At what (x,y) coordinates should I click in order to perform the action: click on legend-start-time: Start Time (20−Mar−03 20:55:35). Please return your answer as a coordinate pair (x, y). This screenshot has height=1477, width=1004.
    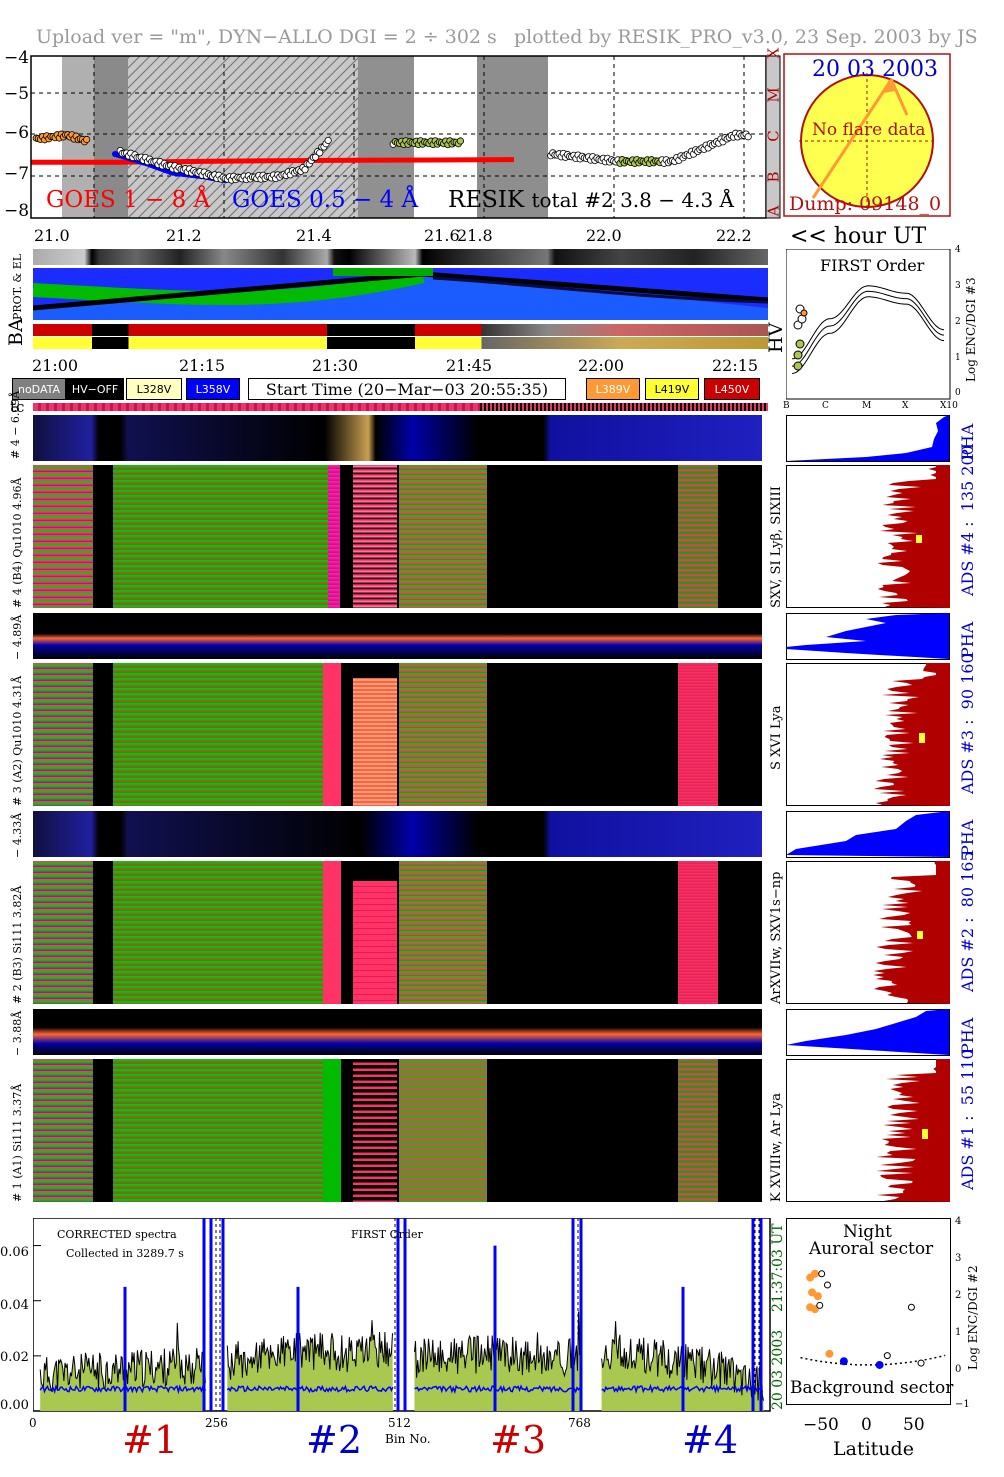
    Looking at the image, I should click on (407, 389).